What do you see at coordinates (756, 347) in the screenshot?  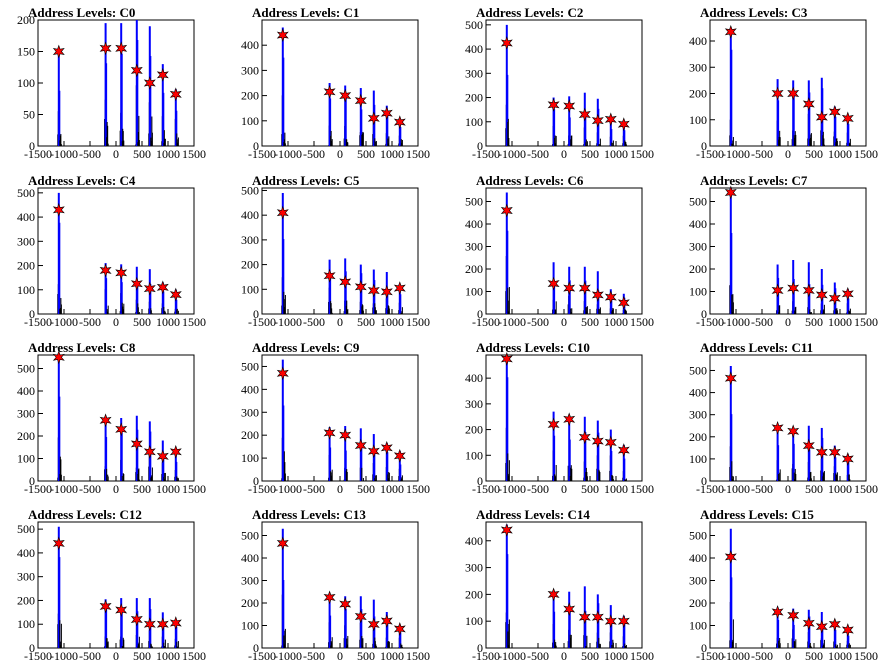 I see `panel-title: Address Levels: C11` at bounding box center [756, 347].